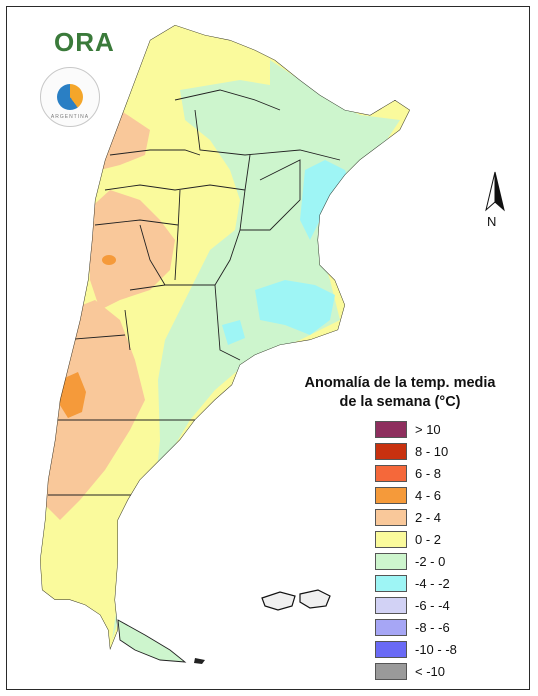 This screenshot has height=696, width=538. What do you see at coordinates (436, 649) in the screenshot?
I see `legend-label: -10 - -8` at bounding box center [436, 649].